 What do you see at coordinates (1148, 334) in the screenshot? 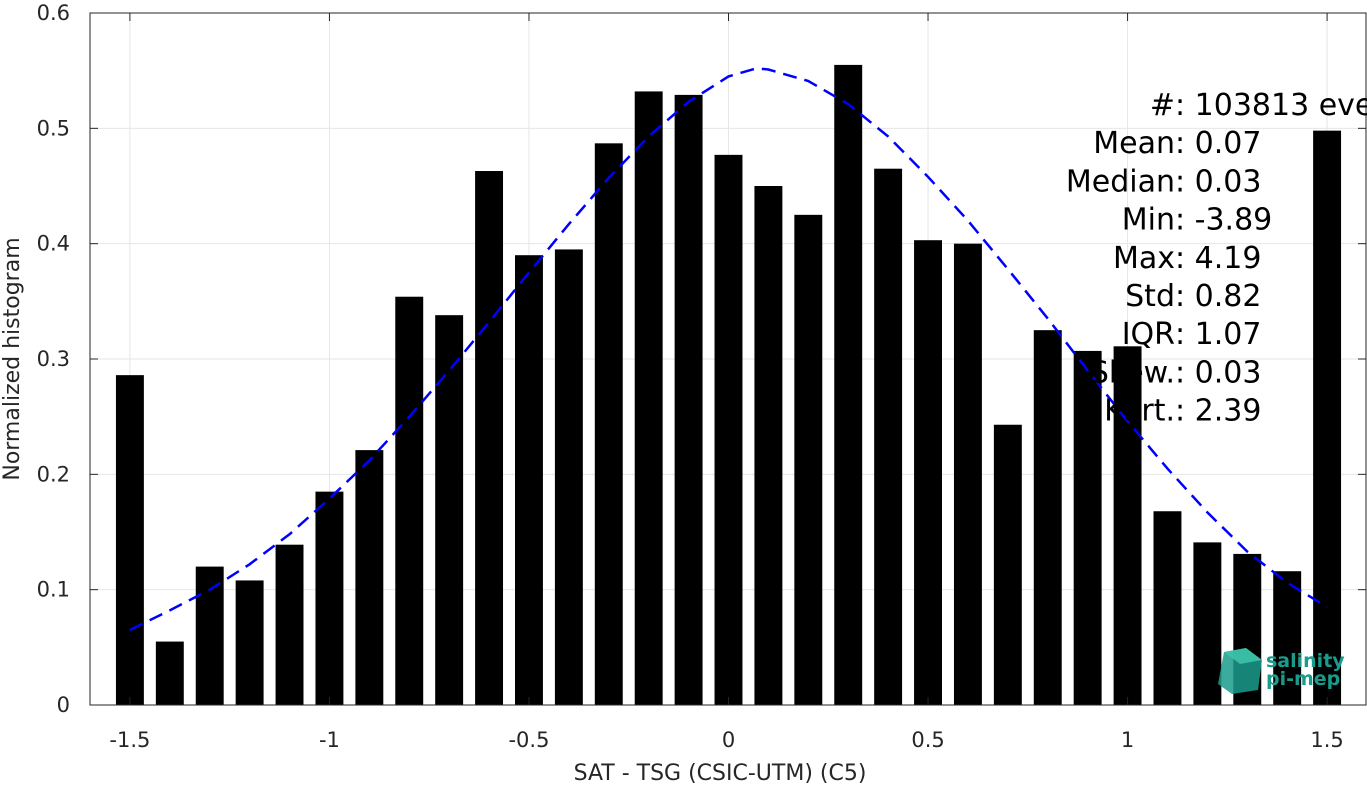
I see `stat-label: IQR` at bounding box center [1148, 334].